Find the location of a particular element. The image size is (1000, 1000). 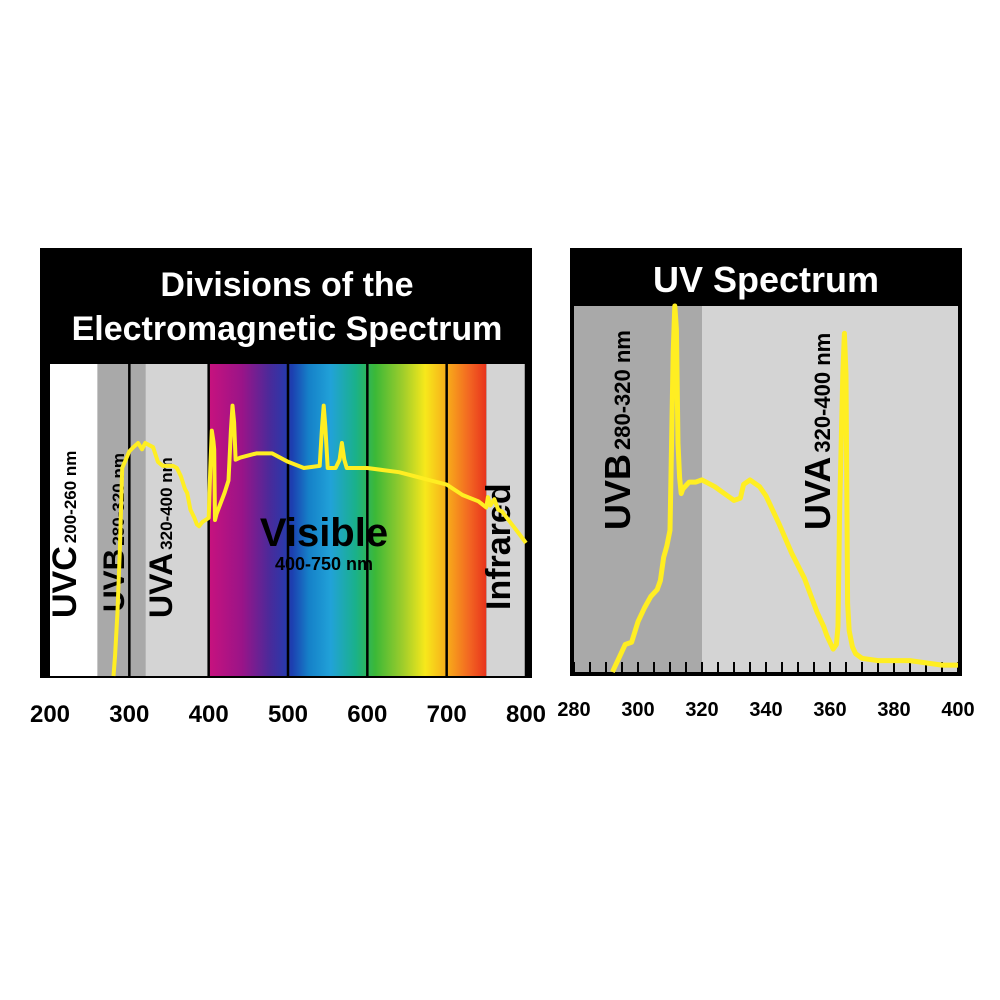

em-tick-300: 300 is located at coordinates (129, 714).